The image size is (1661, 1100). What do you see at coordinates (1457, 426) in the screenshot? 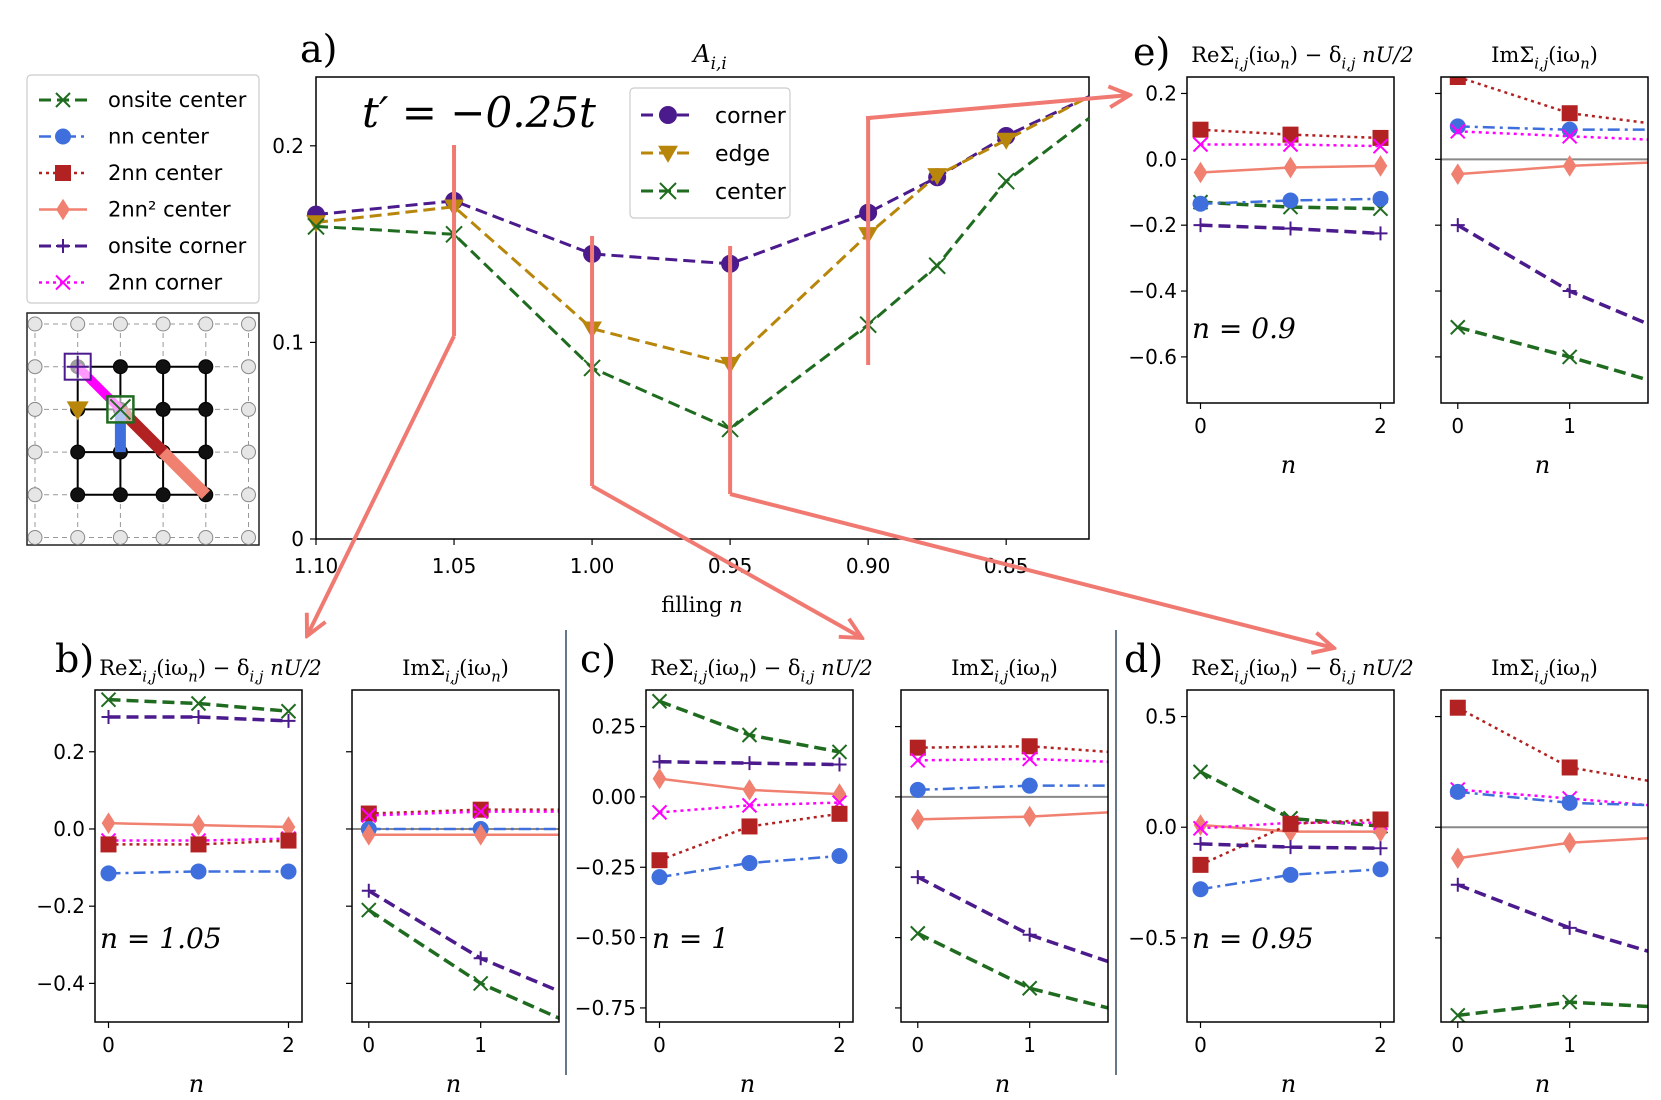
I see `panel-e-im-xtick-label: 0` at bounding box center [1457, 426].